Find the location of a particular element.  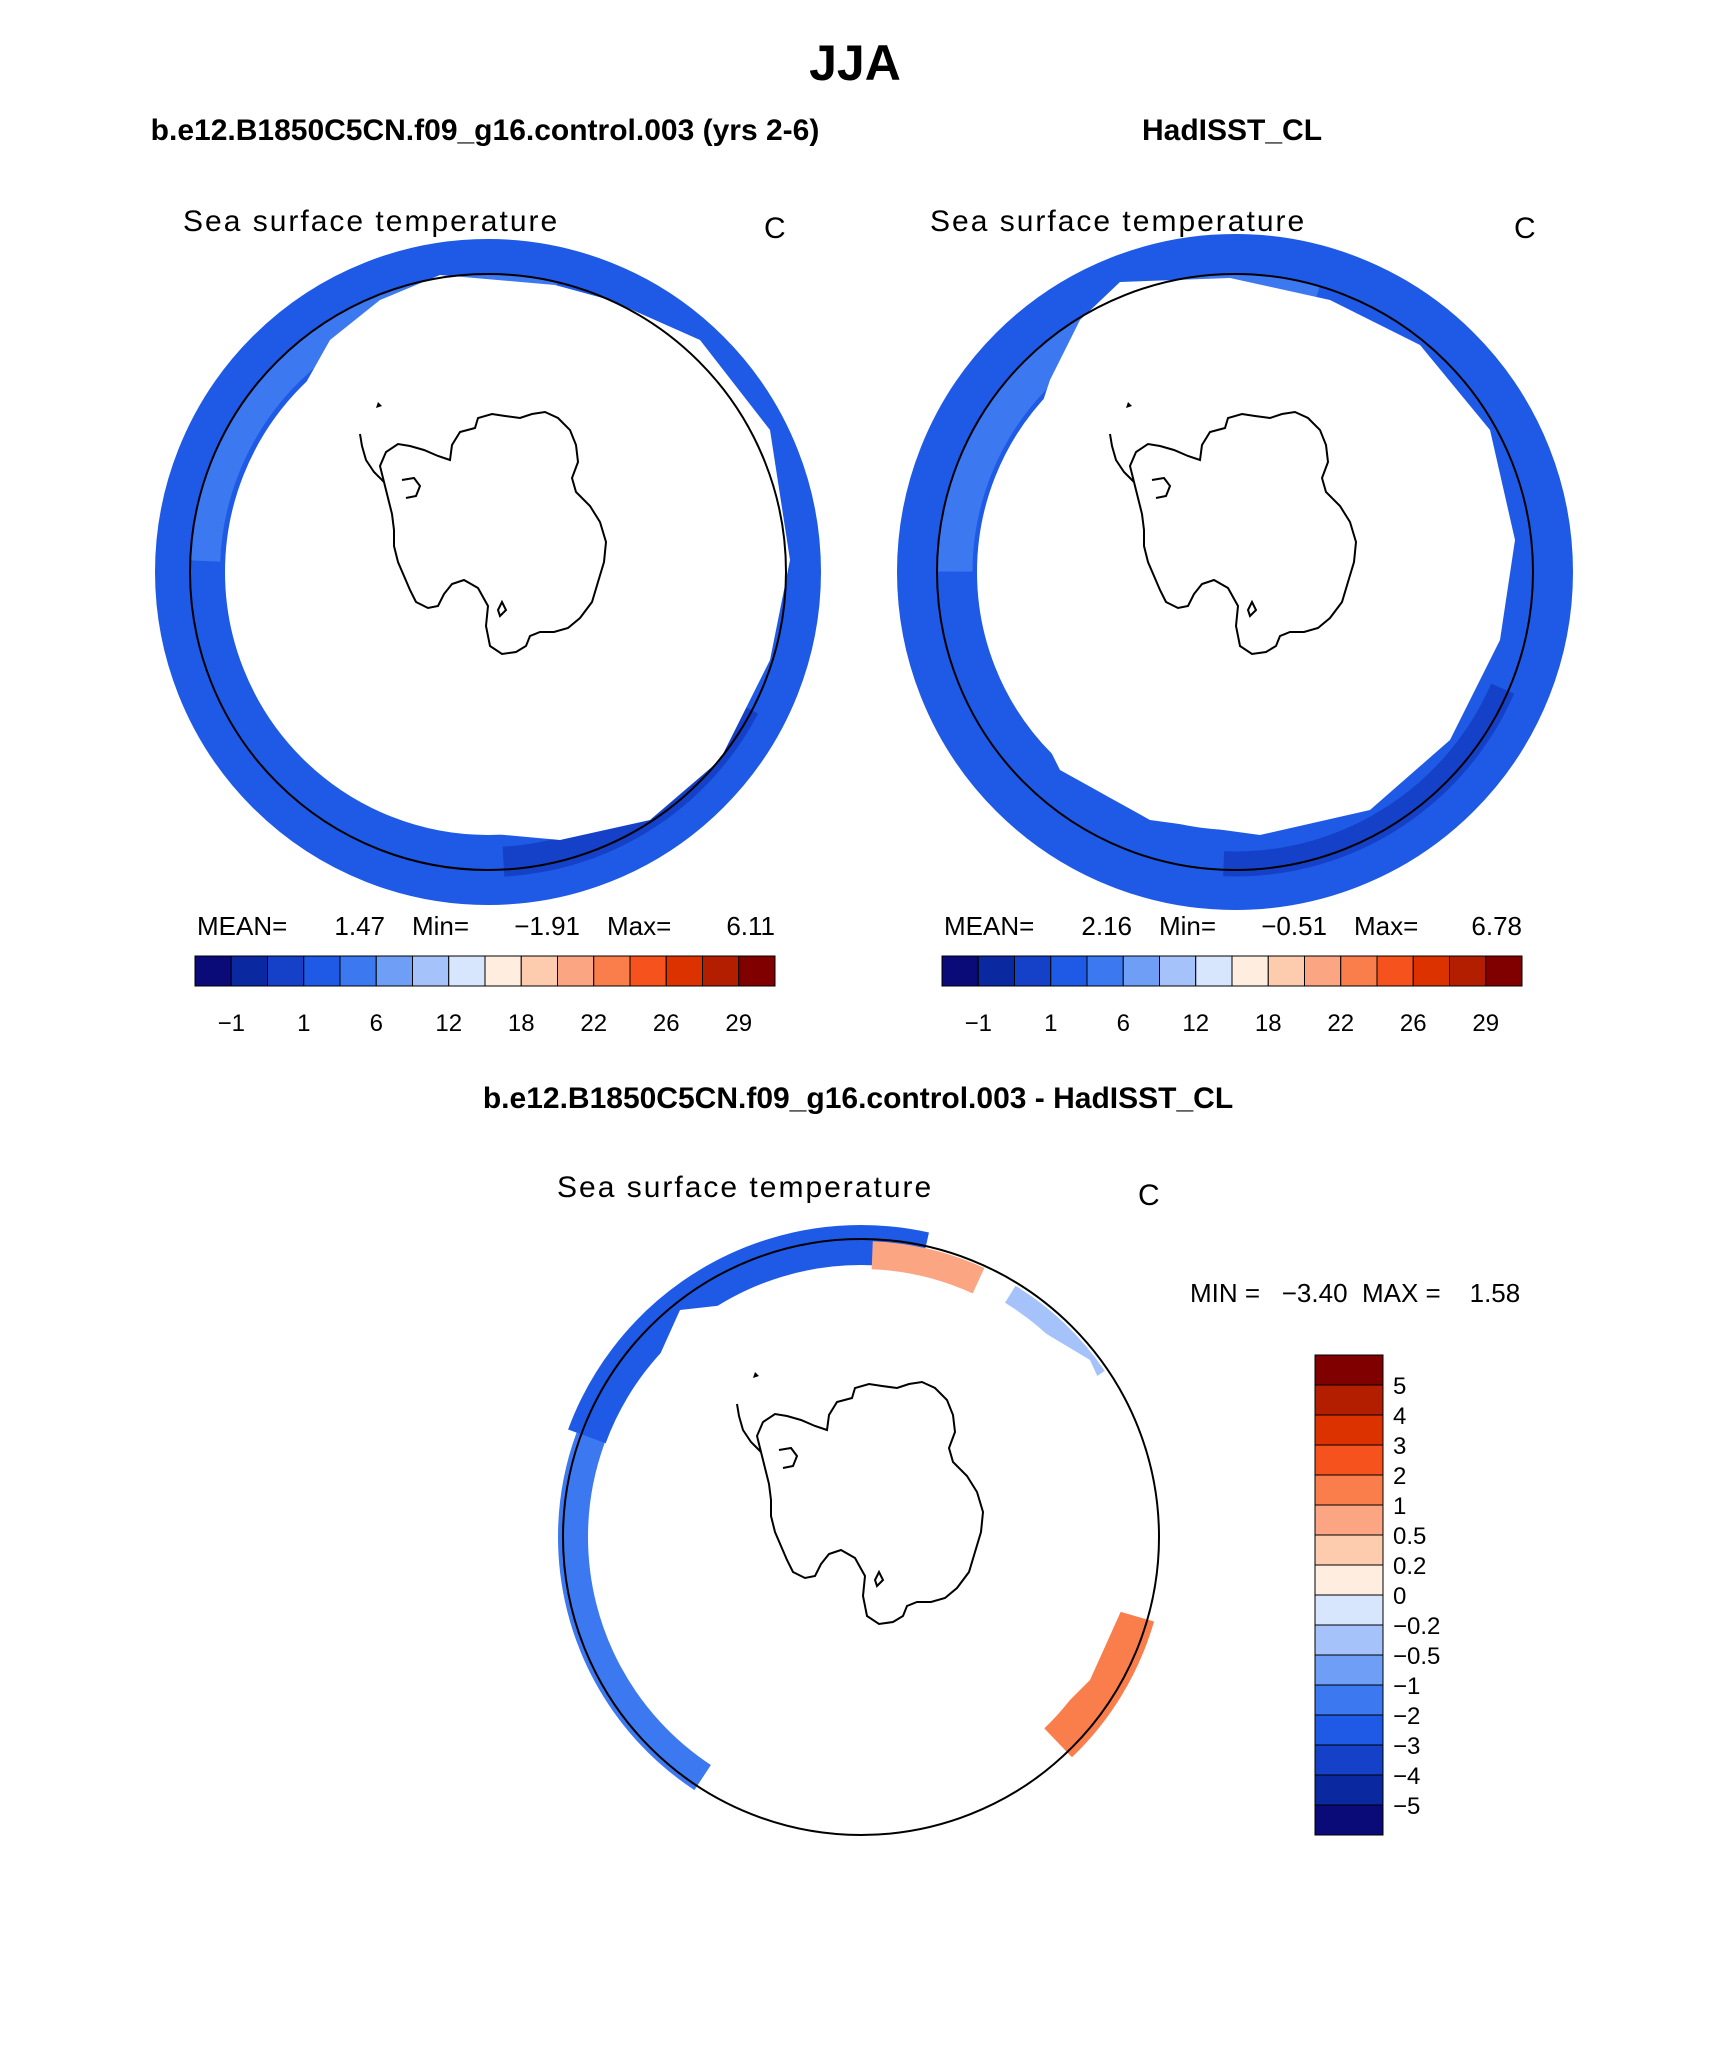

obs-colorbar-tick-label: 12 is located at coordinates (1195, 1023).